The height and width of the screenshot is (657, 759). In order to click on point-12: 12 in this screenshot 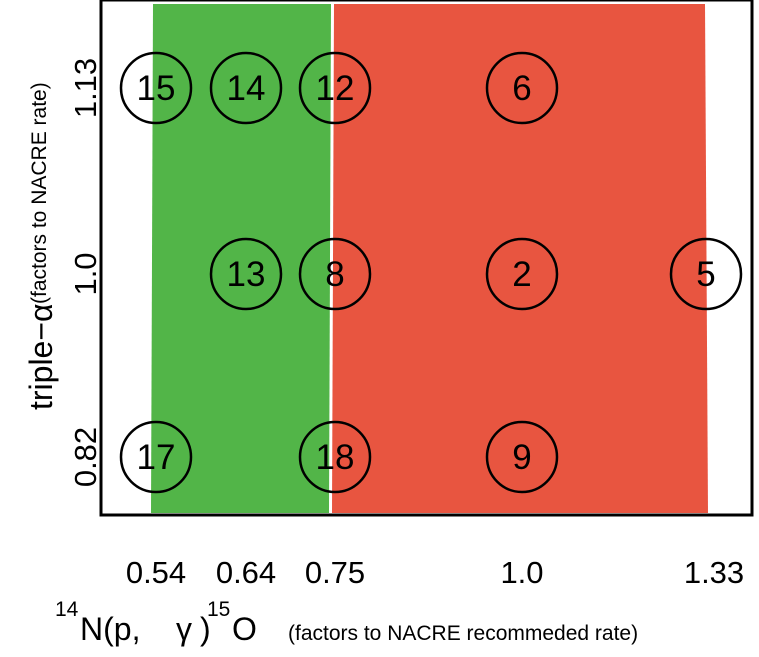, I will do `click(335, 88)`.